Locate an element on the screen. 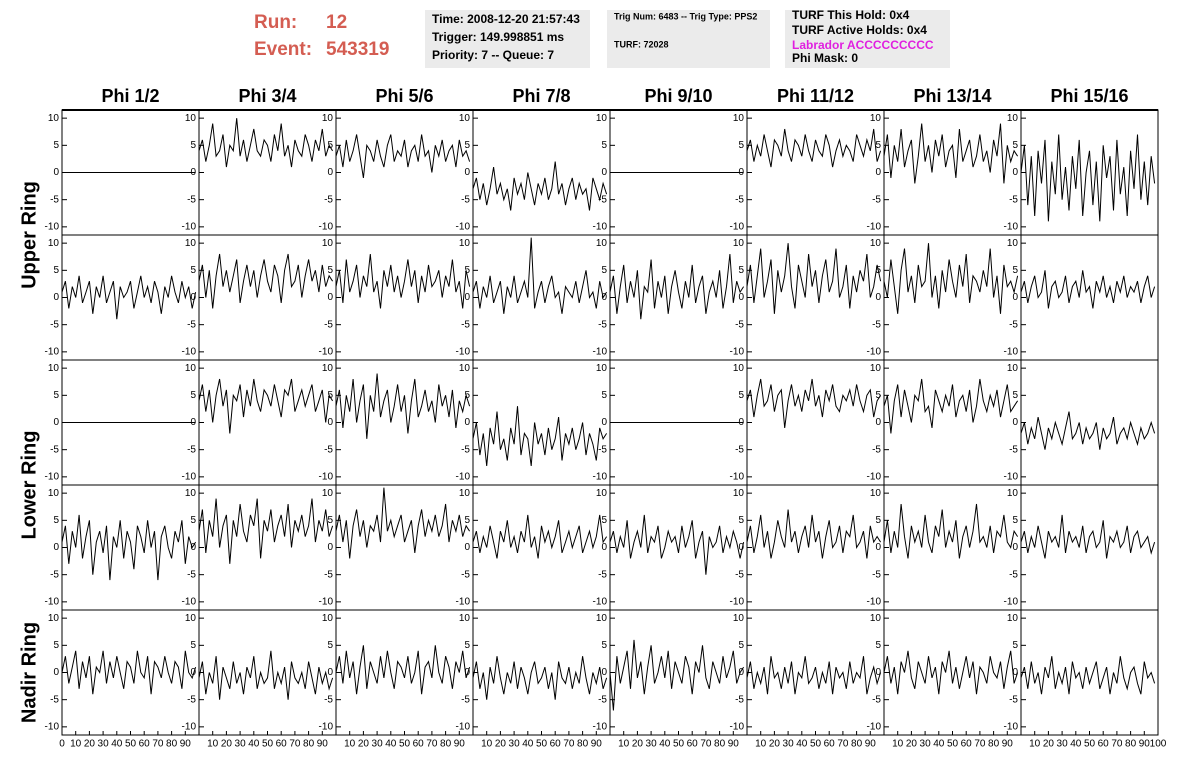  event-label: Event: is located at coordinates (283, 49).